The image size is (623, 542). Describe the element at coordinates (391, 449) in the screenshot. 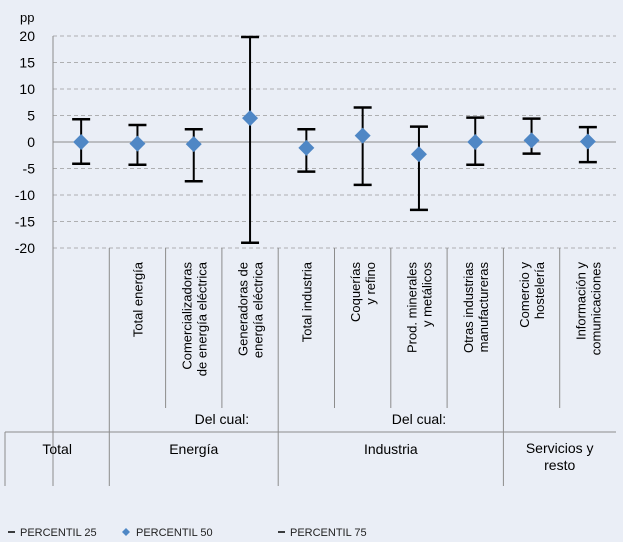

I see `group-label: Industria` at that location.